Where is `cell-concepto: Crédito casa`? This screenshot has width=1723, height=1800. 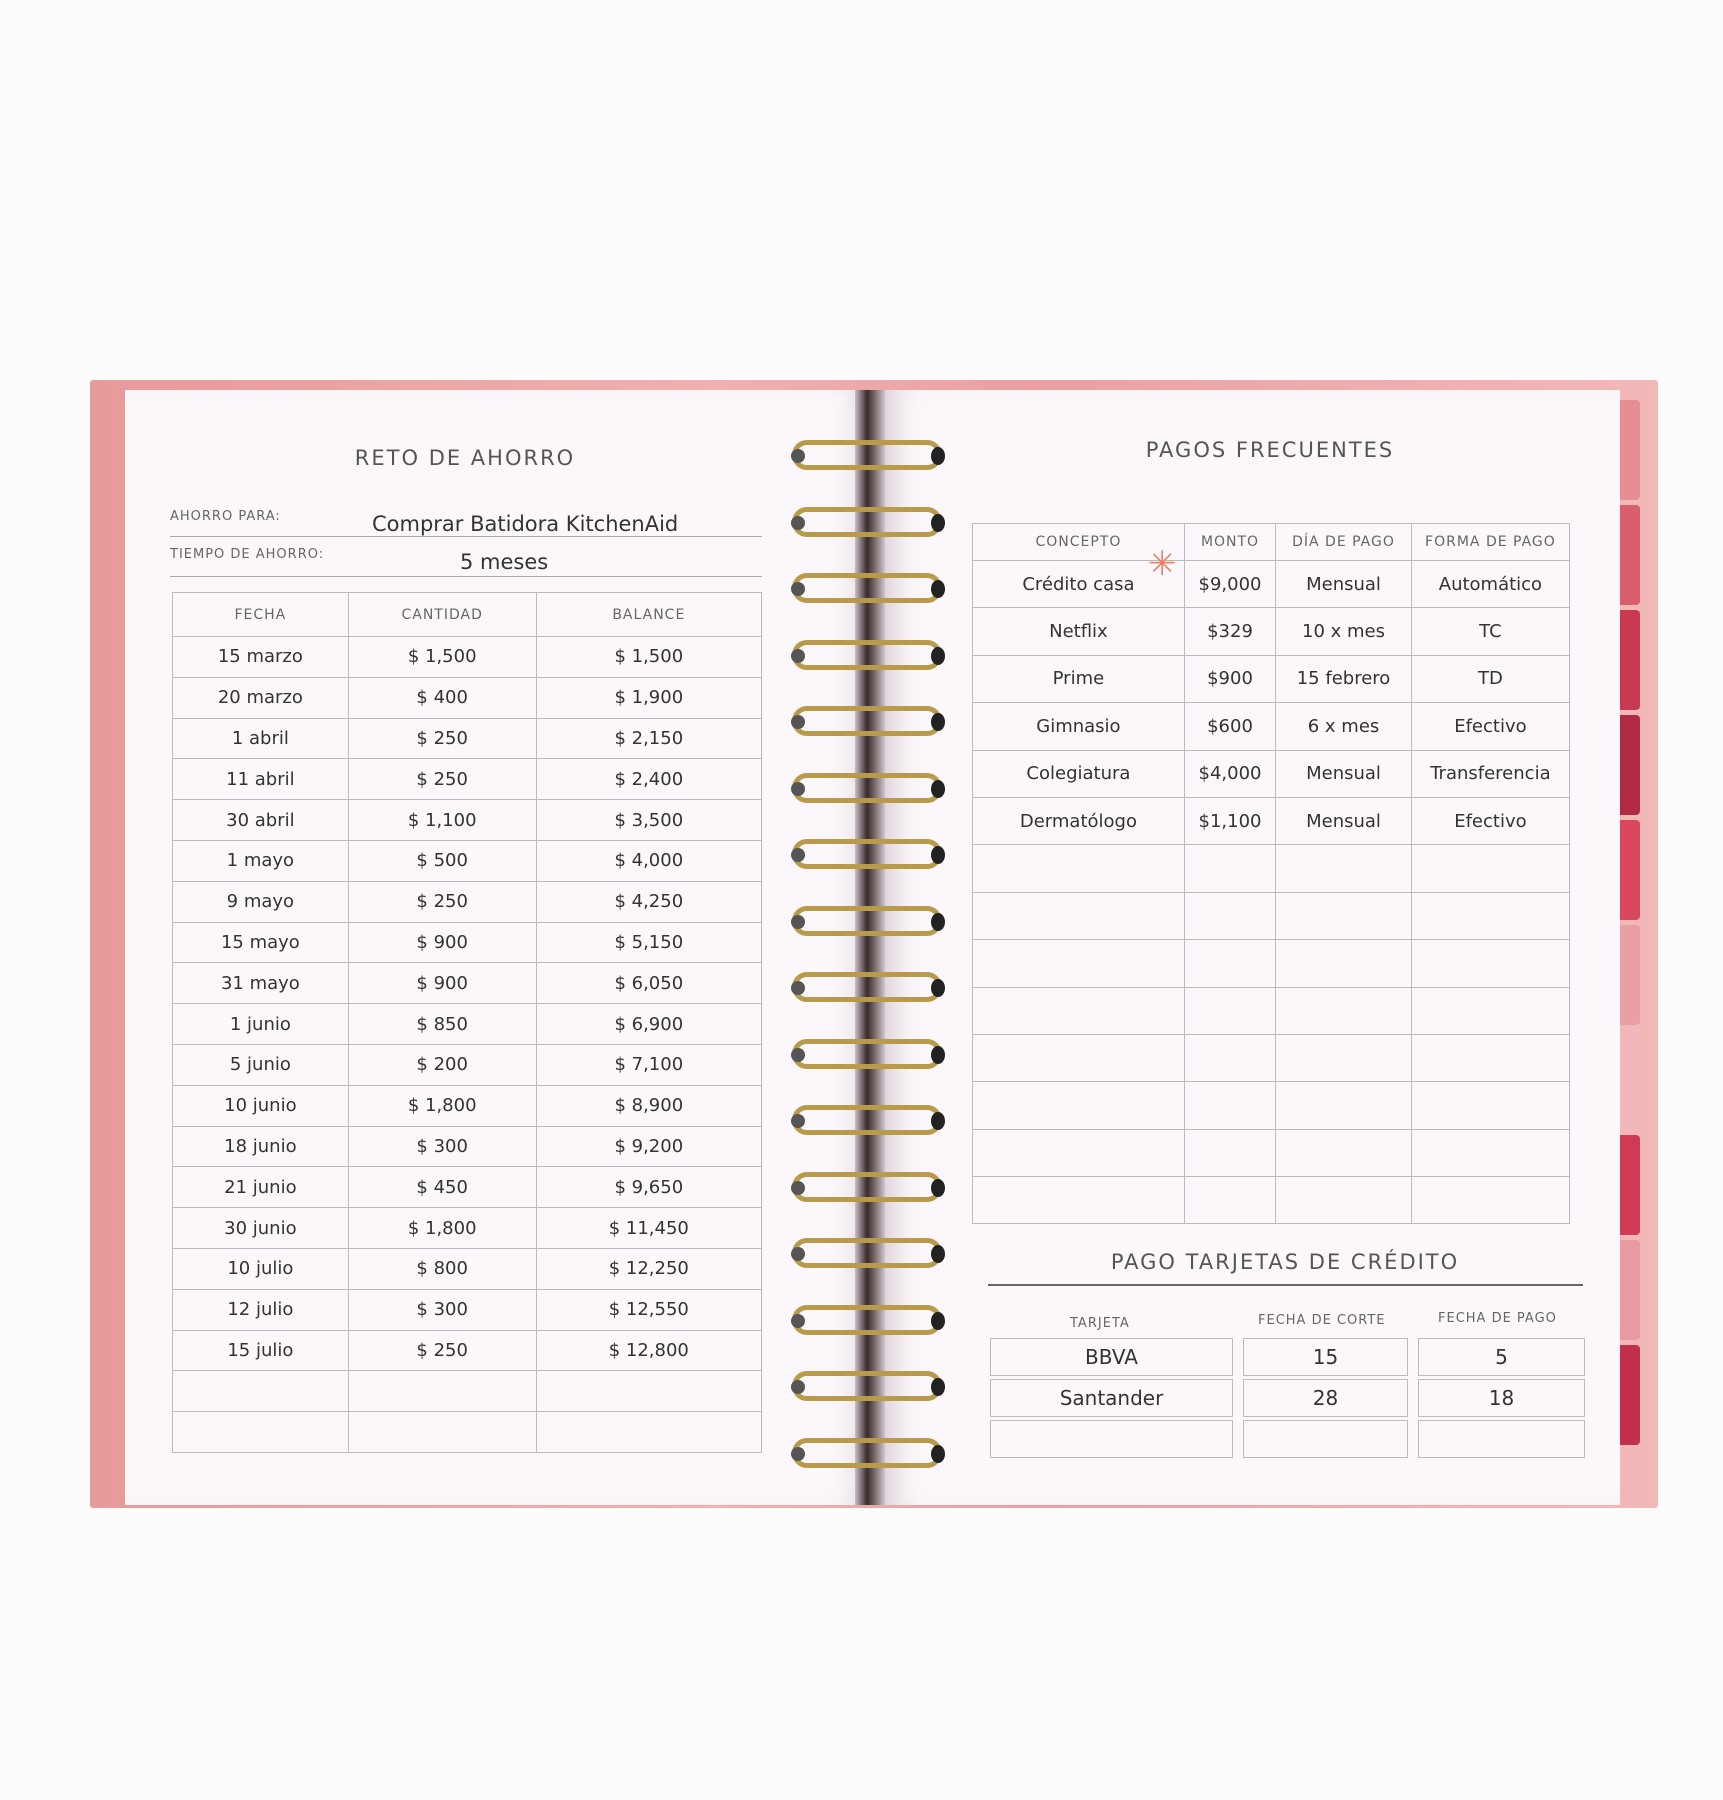
cell-concepto: Crédito casa is located at coordinates (1078, 584).